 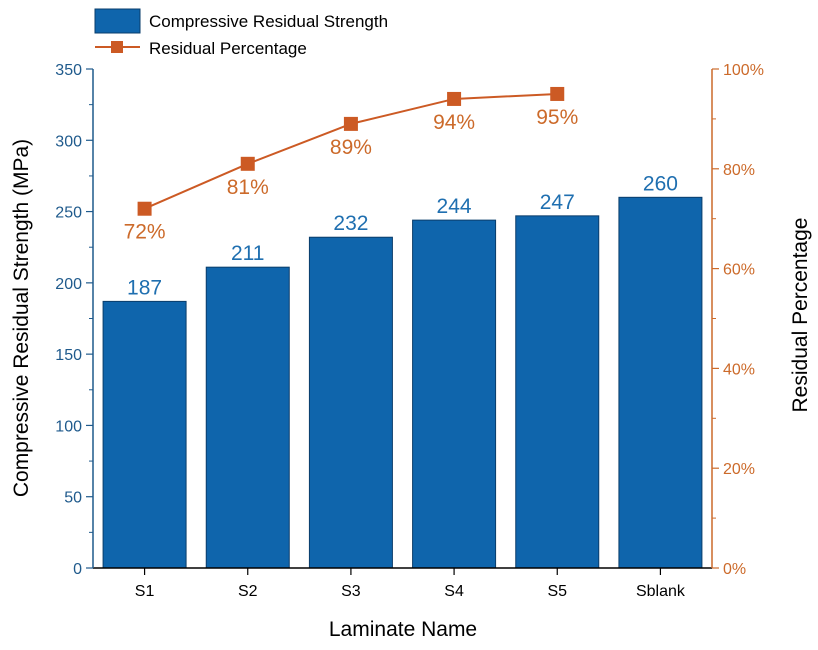 What do you see at coordinates (739, 469) in the screenshot?
I see `y2-tick-label-1: 20%` at bounding box center [739, 469].